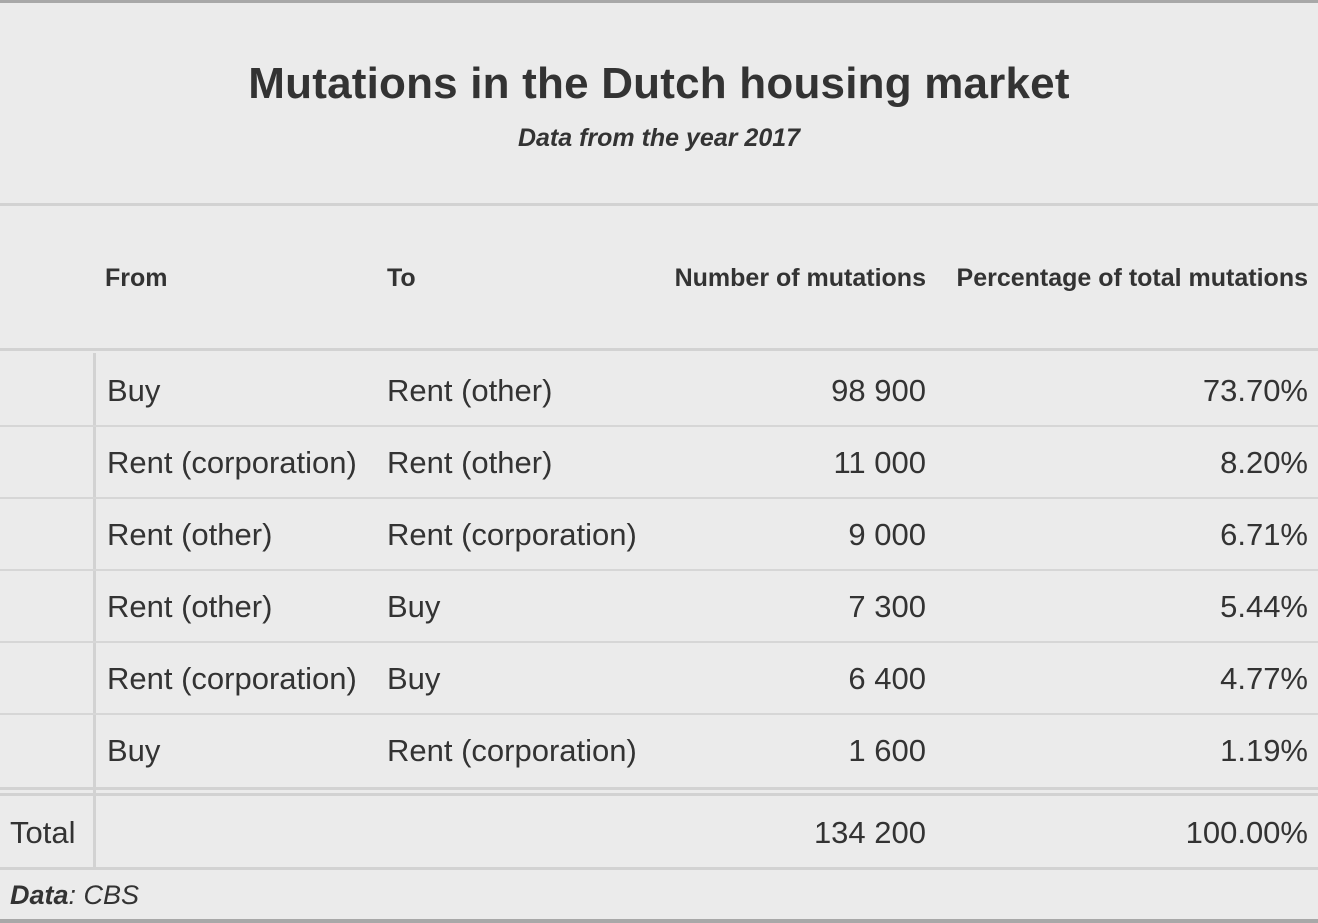 The image size is (1318, 923). Describe the element at coordinates (887, 678) in the screenshot. I see `cell-number: 6 400` at that location.